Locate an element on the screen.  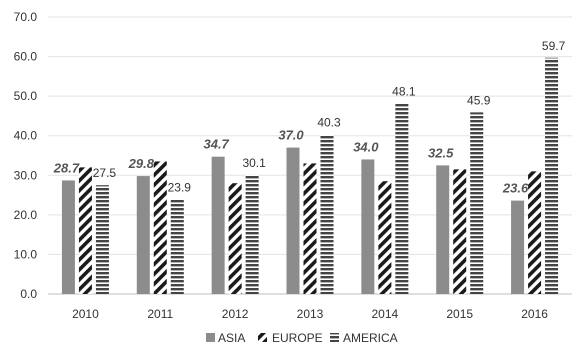
data-label-asia: 32.5 is located at coordinates (441, 152).